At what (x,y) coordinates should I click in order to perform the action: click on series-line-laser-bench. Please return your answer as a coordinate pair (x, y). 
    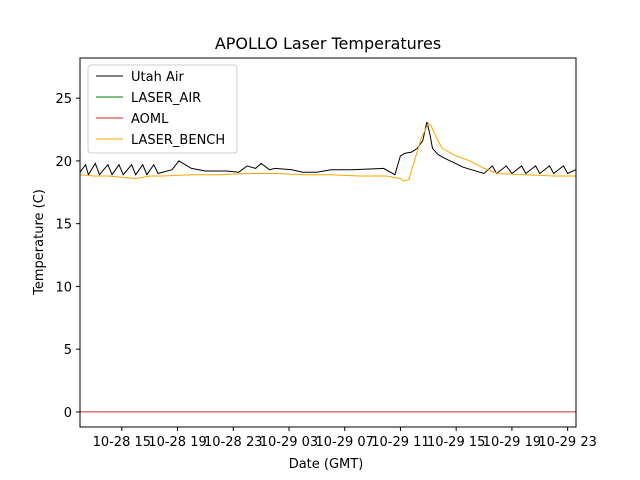
    Looking at the image, I should click on (327, 152).